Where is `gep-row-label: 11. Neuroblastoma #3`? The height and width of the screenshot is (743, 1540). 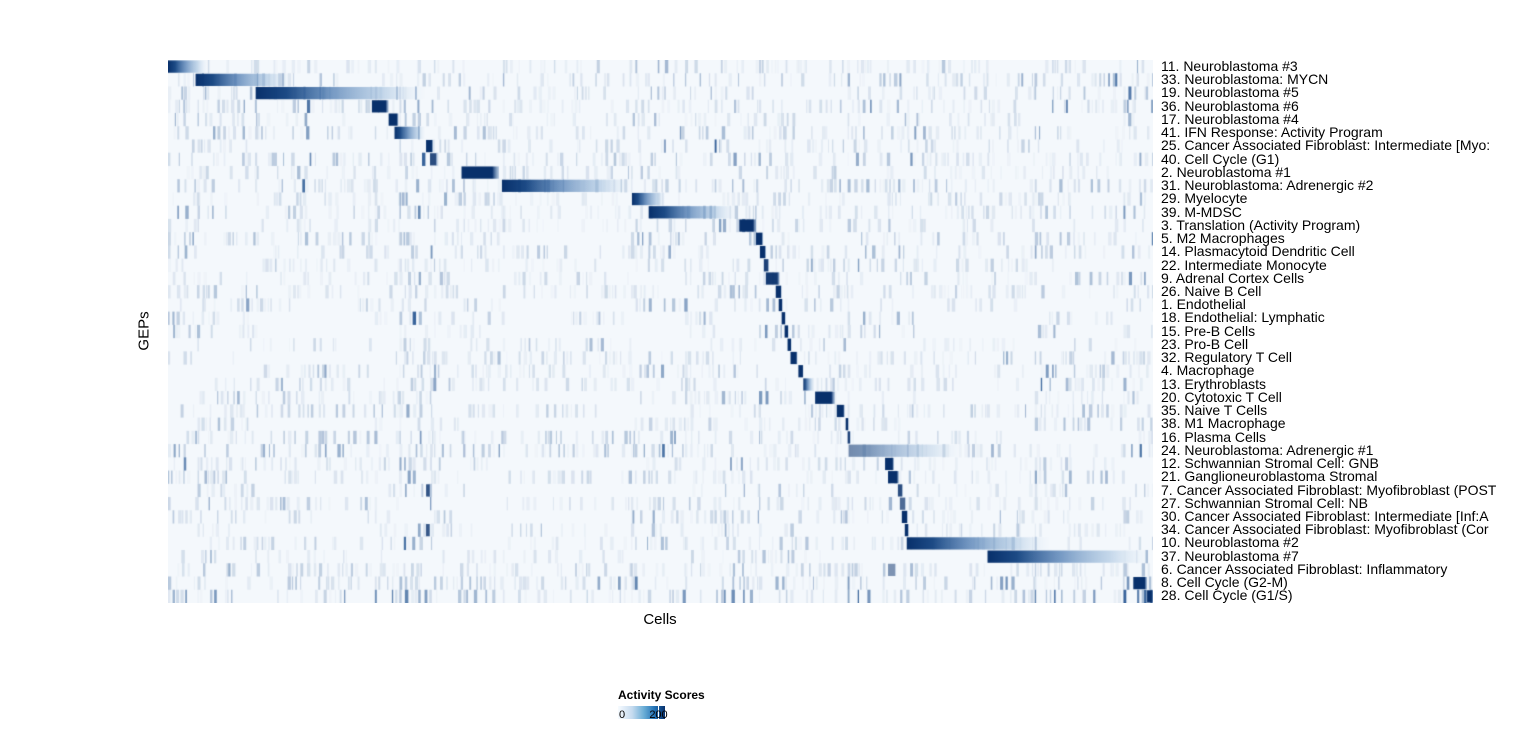
gep-row-label: 11. Neuroblastoma #3 is located at coordinates (1229, 67).